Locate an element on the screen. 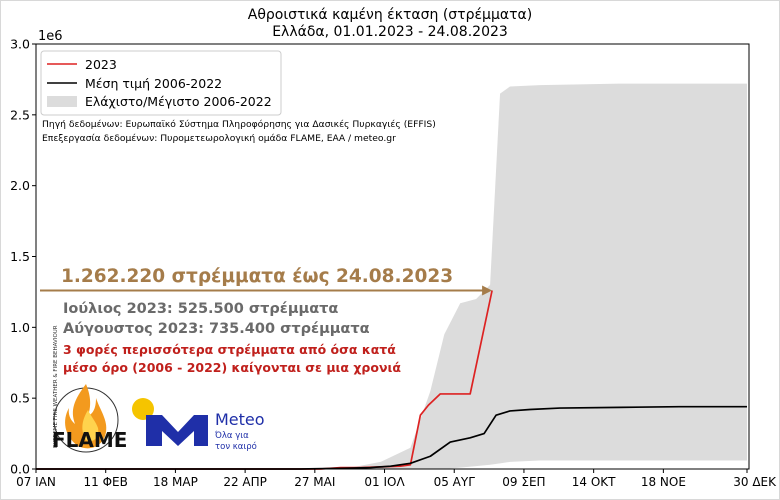  x-tick-label: 01 ΙΟΛ is located at coordinates (384, 482).